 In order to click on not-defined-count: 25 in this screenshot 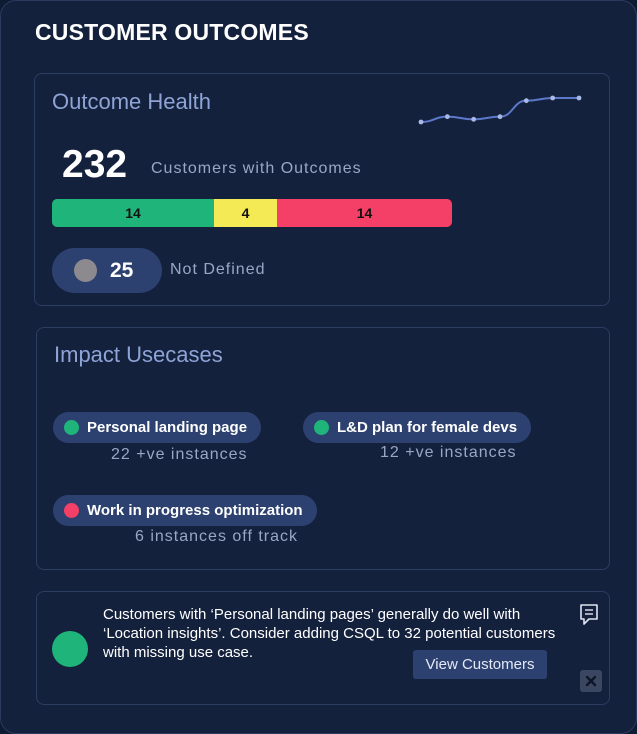, I will do `click(122, 270)`.